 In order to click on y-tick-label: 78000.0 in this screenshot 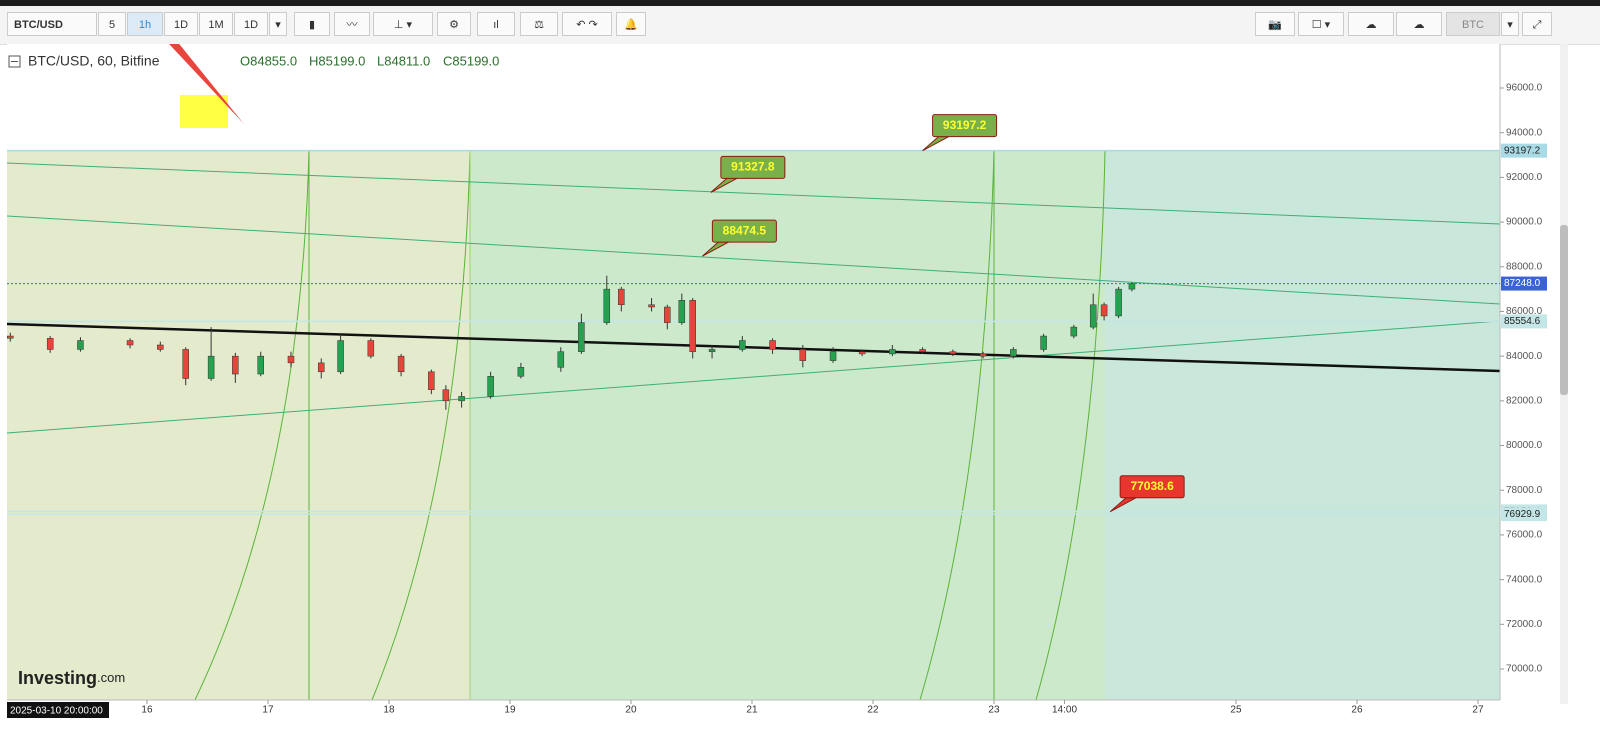, I will do `click(1524, 490)`.